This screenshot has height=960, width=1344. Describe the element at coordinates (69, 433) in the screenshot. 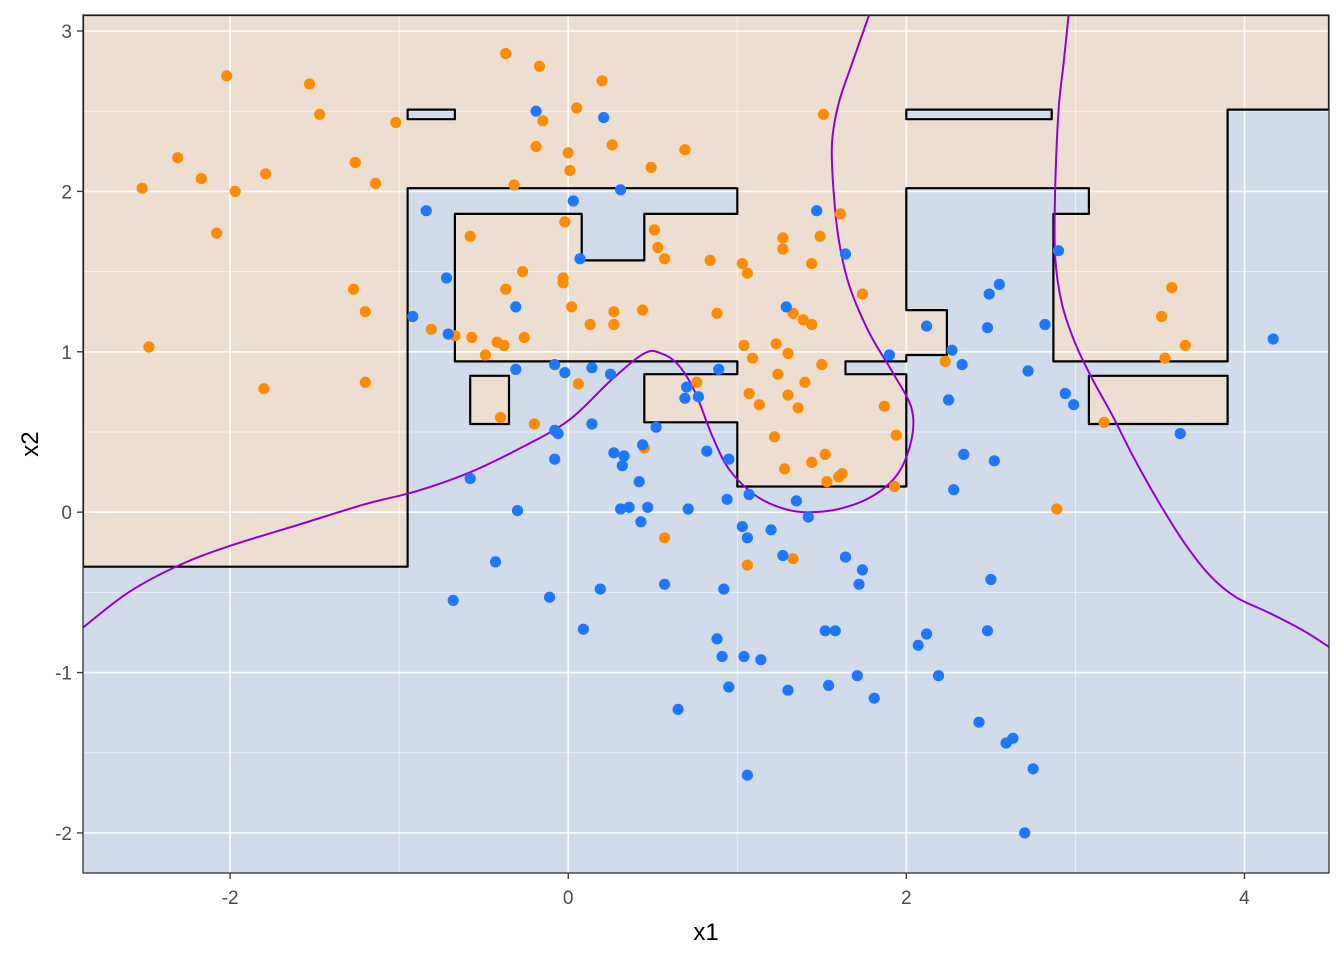

I see `y-axis: -2 -1 0 1 2 3` at that location.